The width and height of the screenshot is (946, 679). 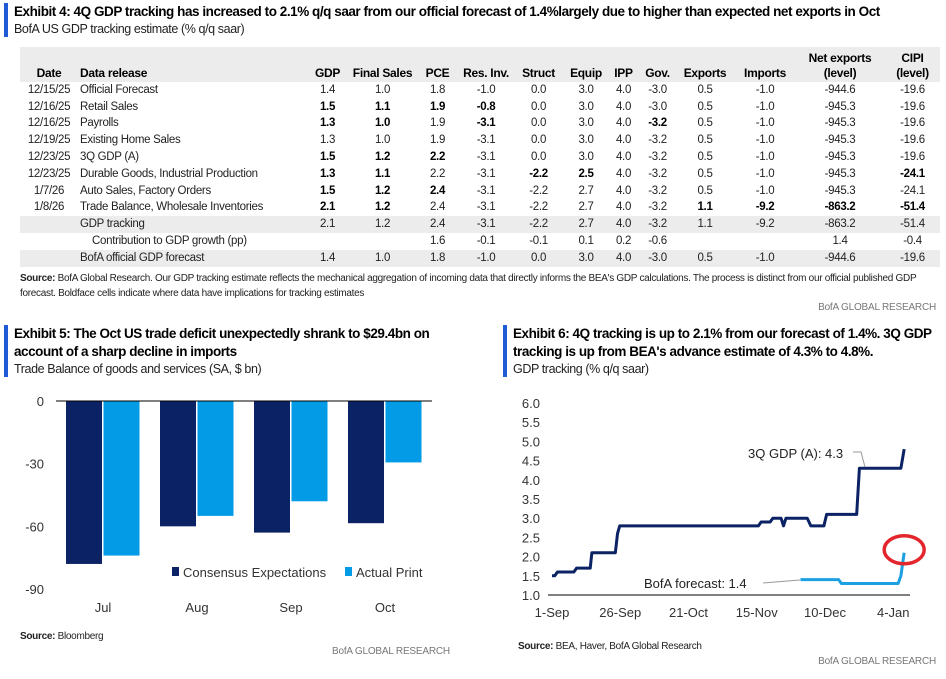 I want to click on value-cell: 1.1, so click(x=382, y=173).